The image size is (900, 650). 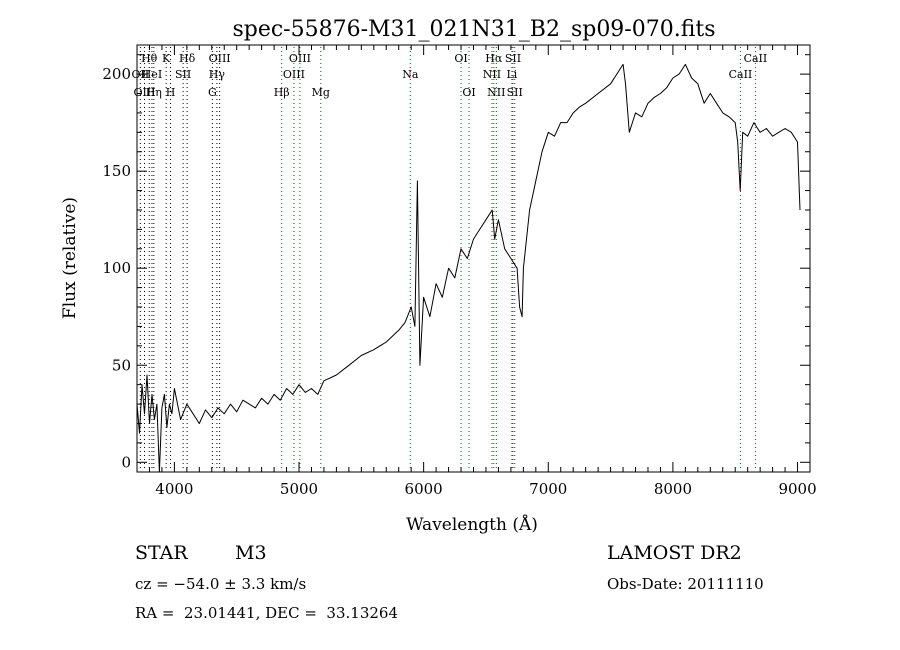 I want to click on survey-name: LAMOST DR2, so click(x=674, y=553).